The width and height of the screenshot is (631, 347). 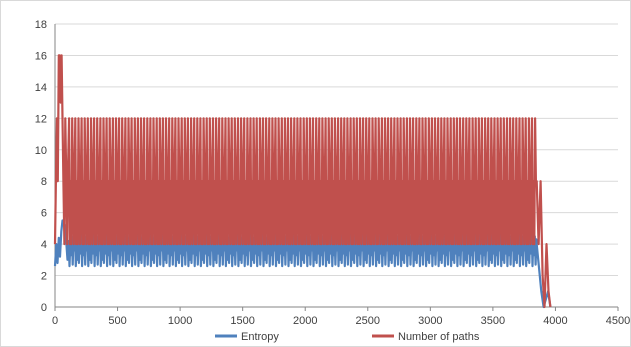 What do you see at coordinates (368, 321) in the screenshot?
I see `x-tick-label: 2500` at bounding box center [368, 321].